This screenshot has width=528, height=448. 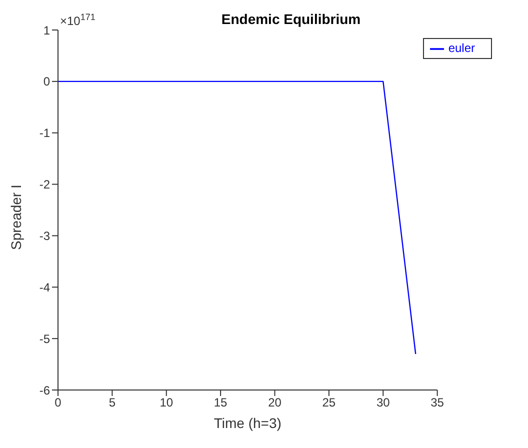 I want to click on text: ×10$^{171}$, so click(x=78, y=20).